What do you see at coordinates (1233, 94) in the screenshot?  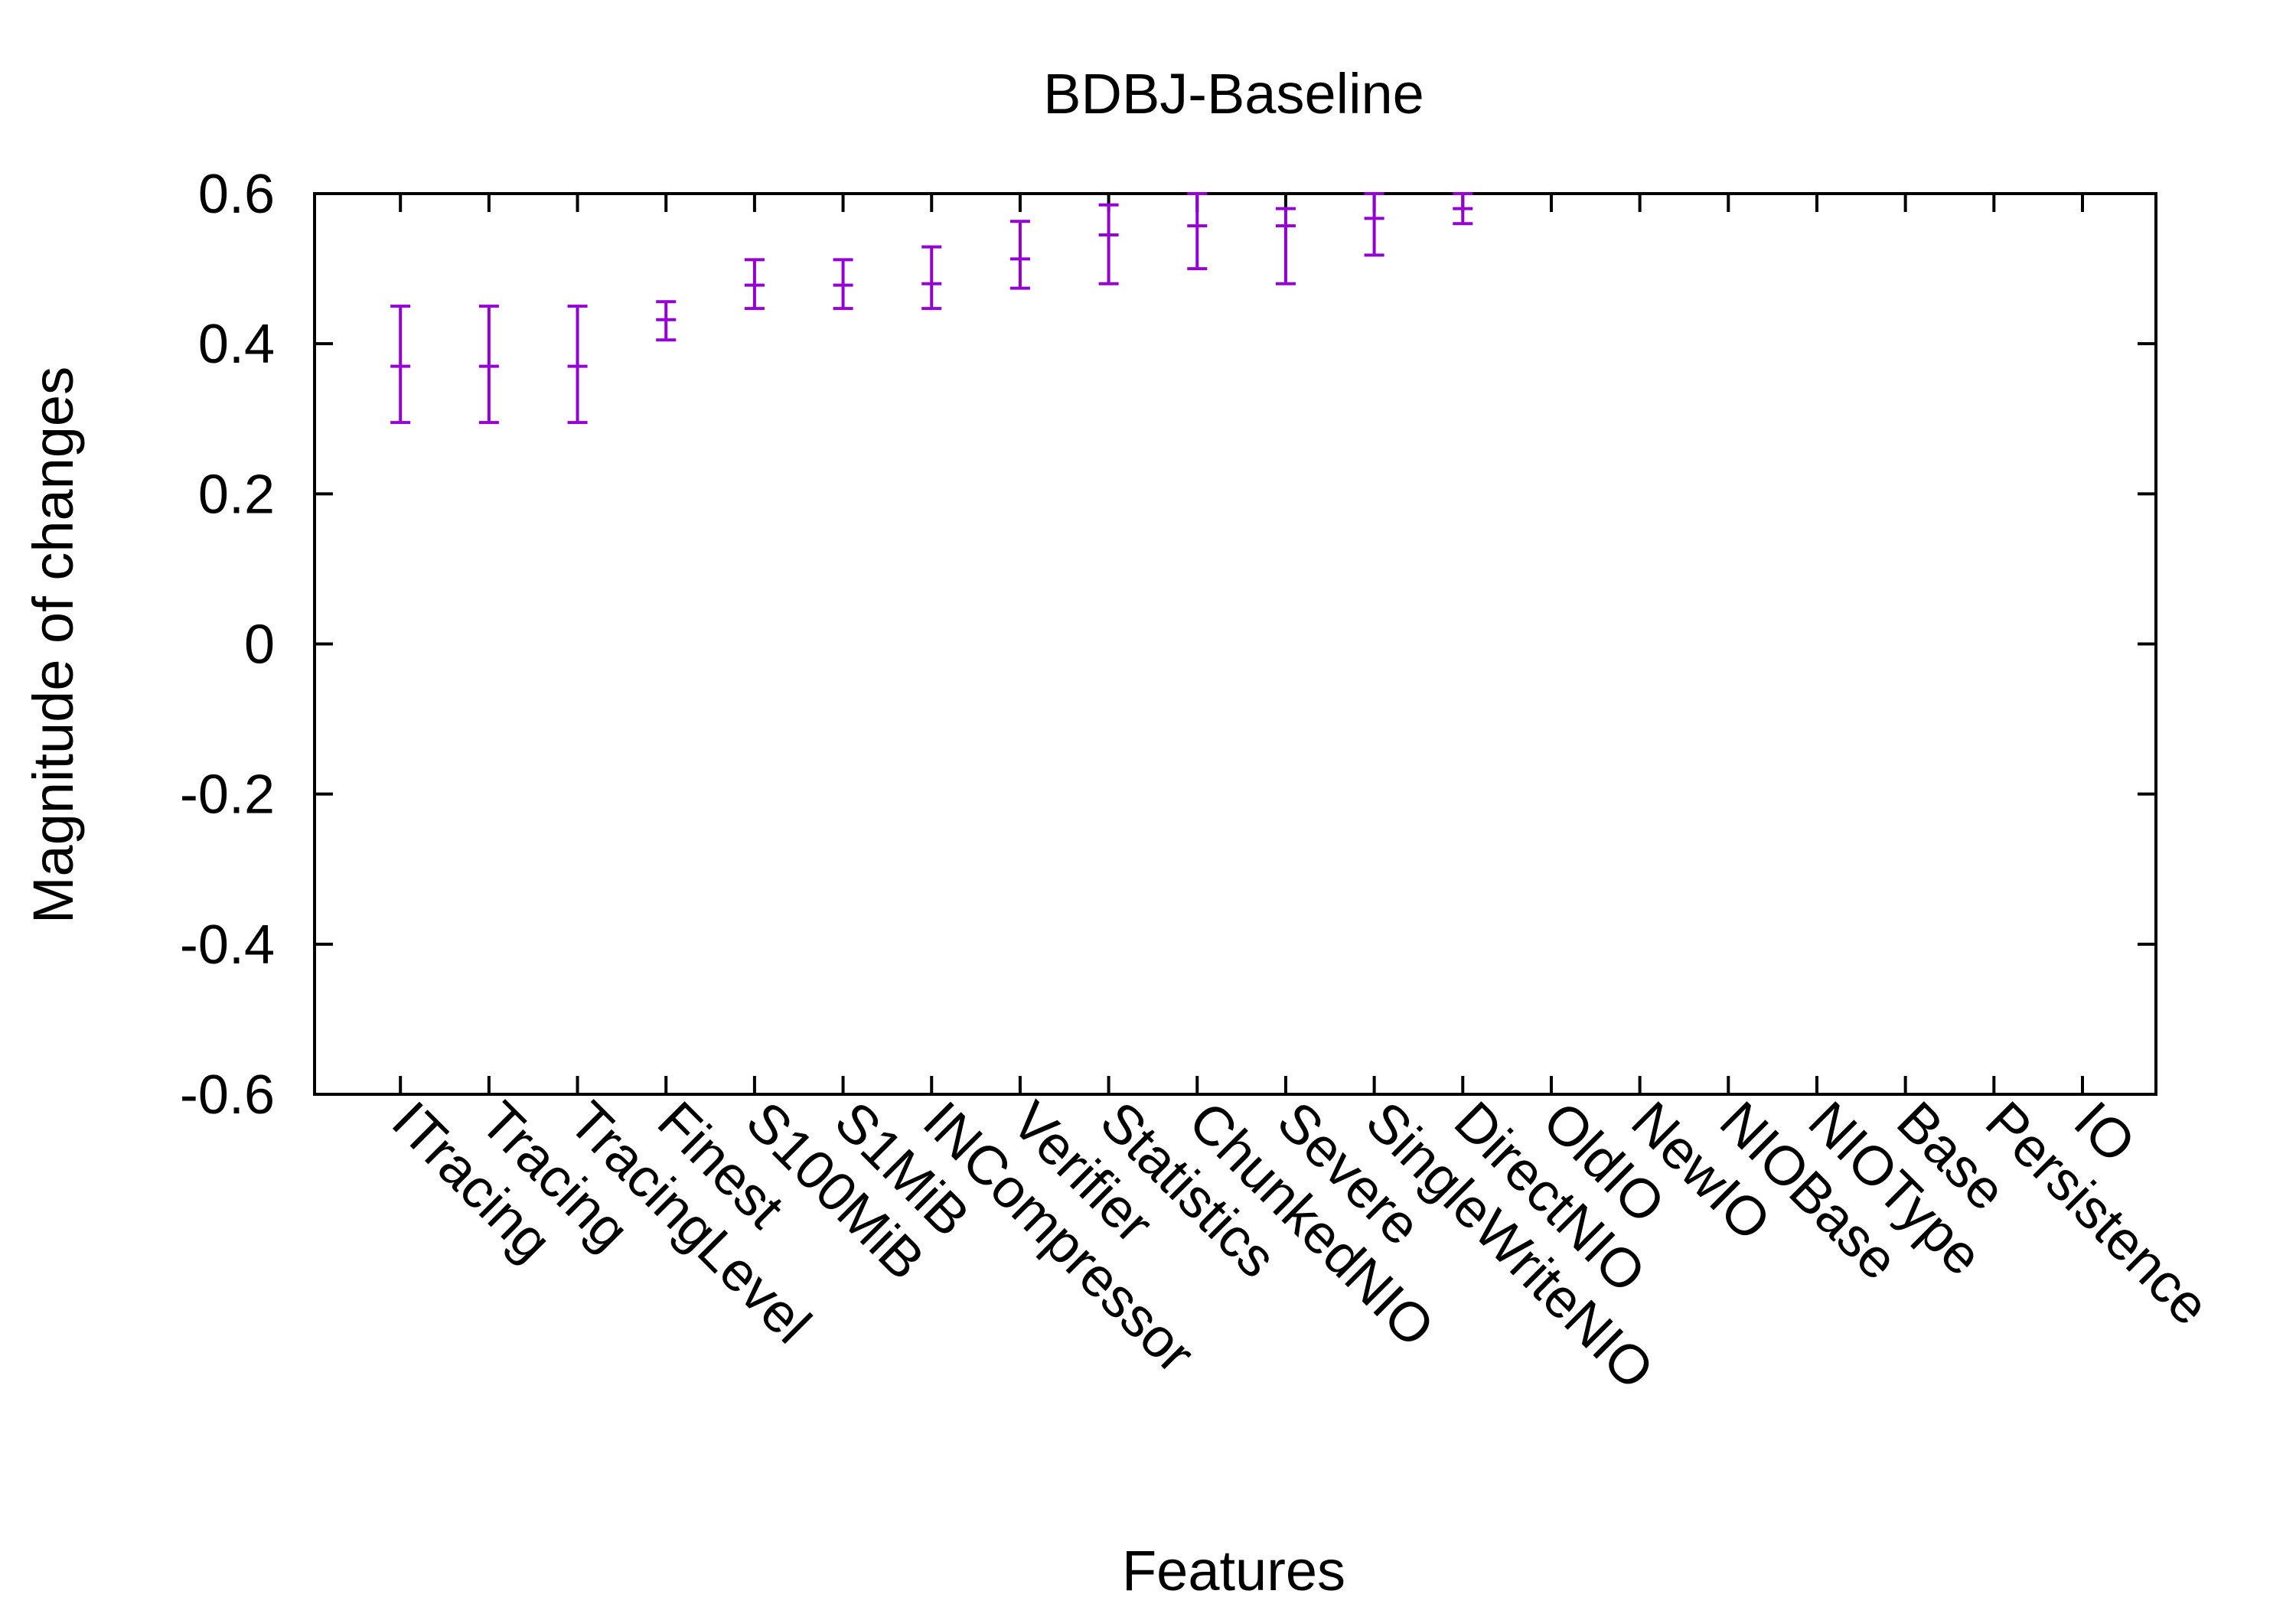 I see `chart-title: BDBJ-Baseline` at bounding box center [1233, 94].